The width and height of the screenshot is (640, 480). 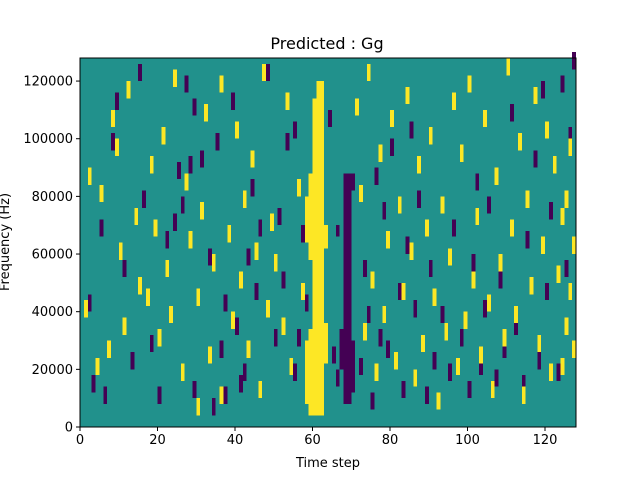 I want to click on y-axis-ticks: 0 20000 40000 60000 80000 100000 120000, so click(x=51, y=255).